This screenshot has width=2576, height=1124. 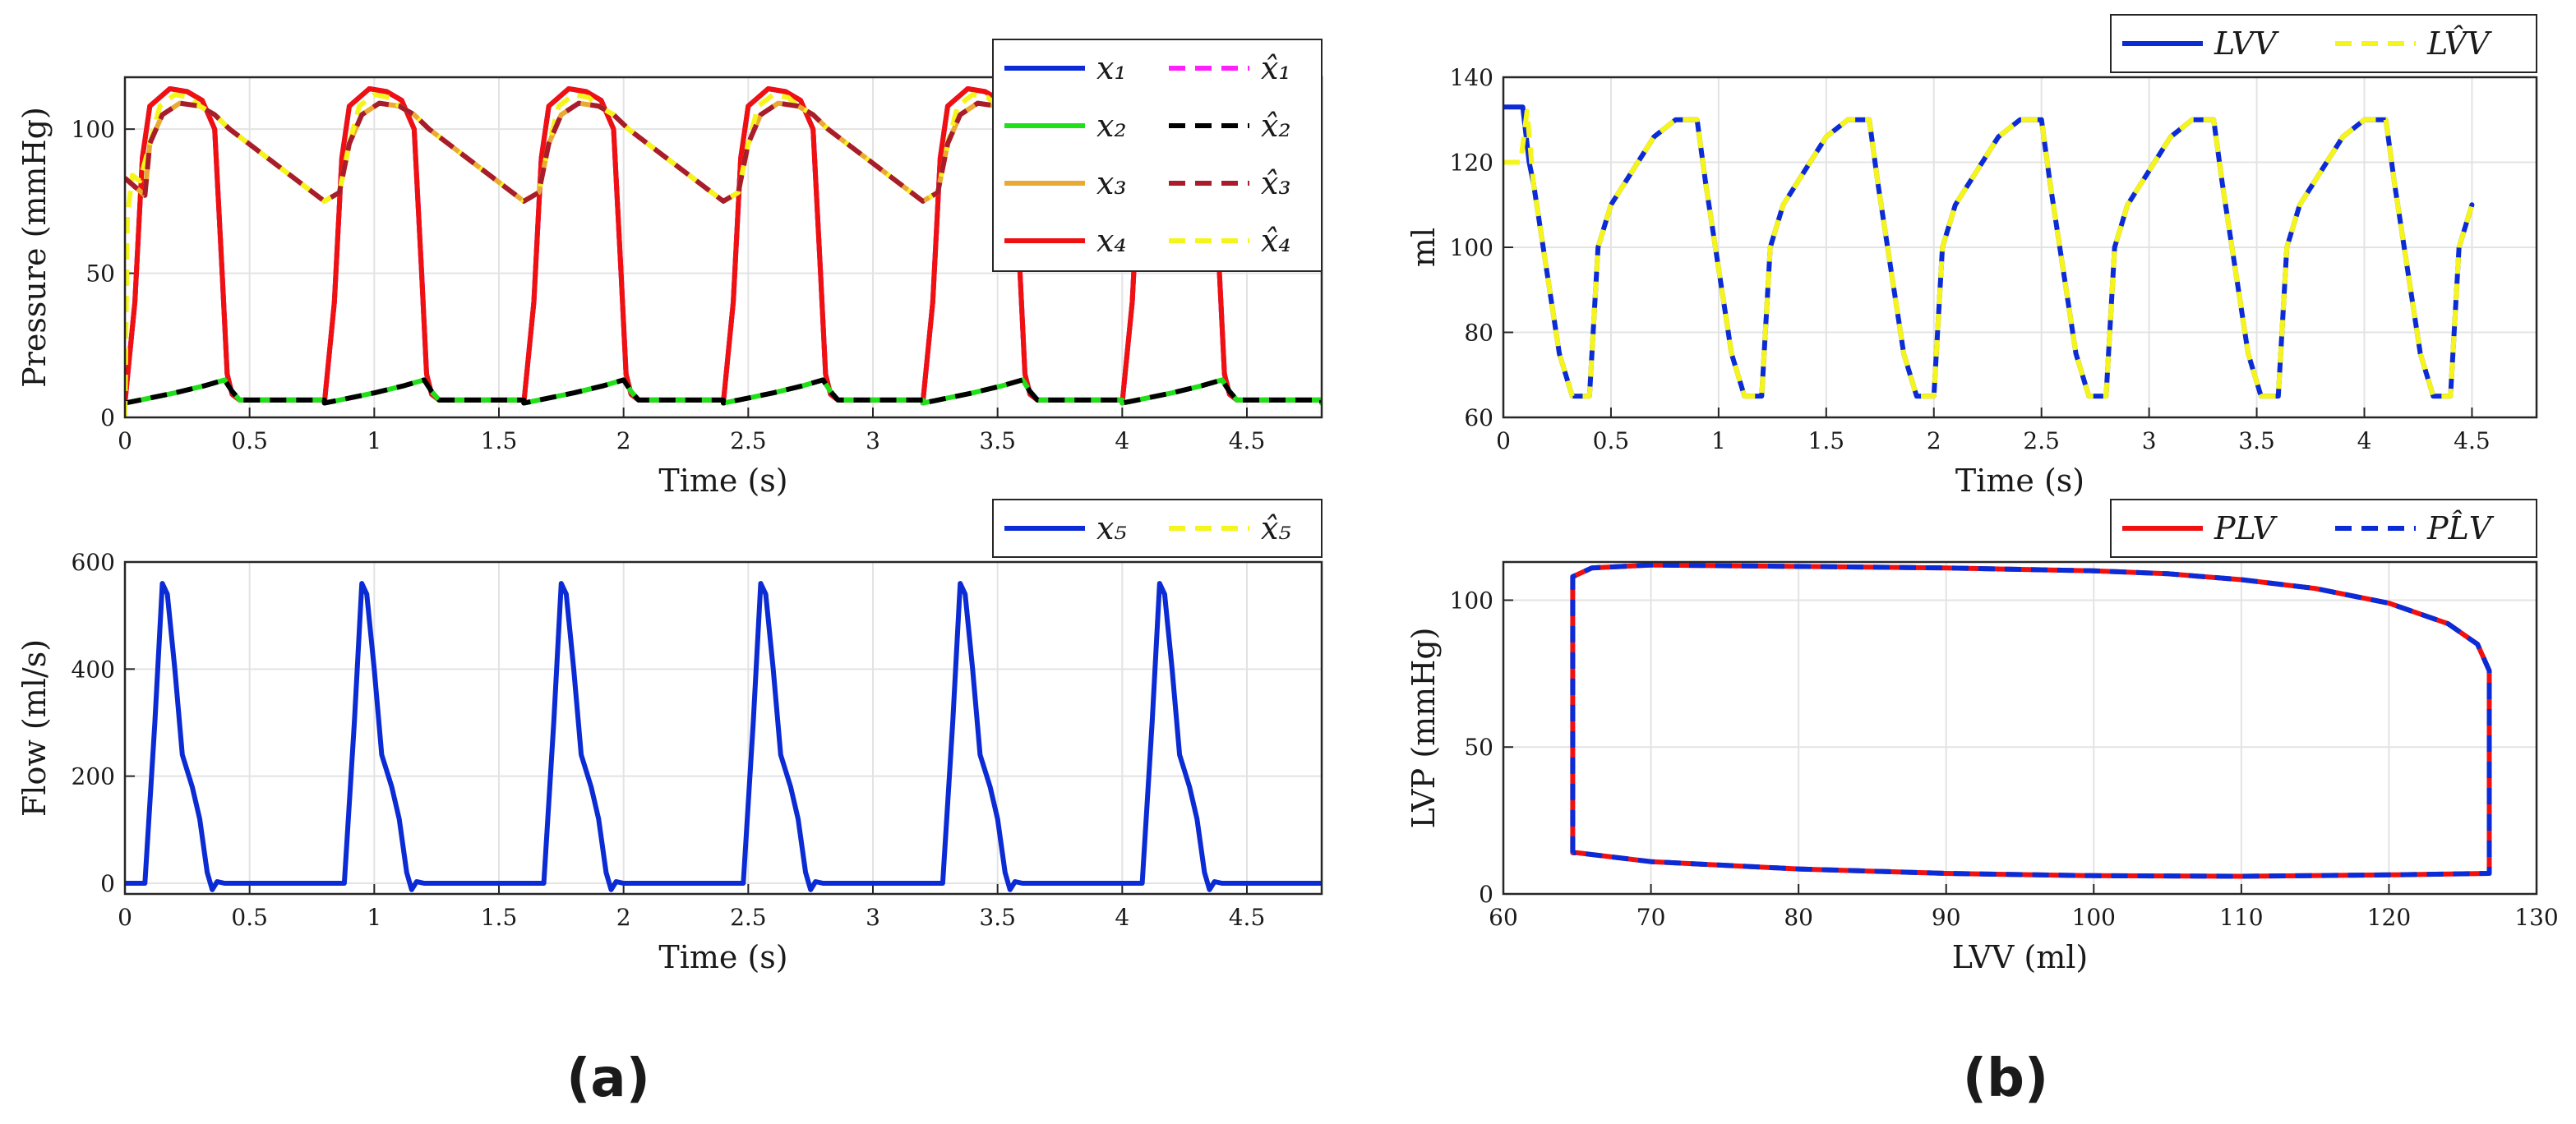 What do you see at coordinates (1472, 164) in the screenshot?
I see `y-tick-label: 120` at bounding box center [1472, 164].